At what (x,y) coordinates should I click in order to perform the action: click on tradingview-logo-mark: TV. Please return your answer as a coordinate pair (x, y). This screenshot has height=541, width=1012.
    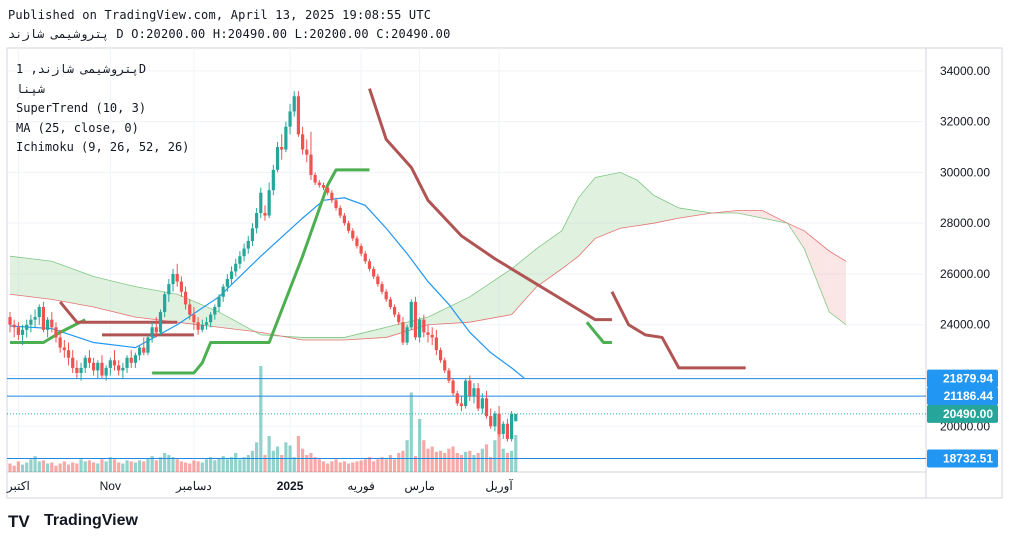
    Looking at the image, I should click on (19, 521).